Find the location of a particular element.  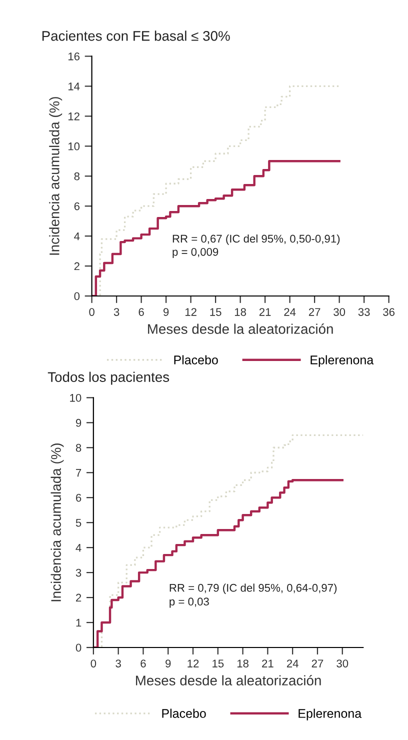

x-tick-label: 33 is located at coordinates (364, 312).